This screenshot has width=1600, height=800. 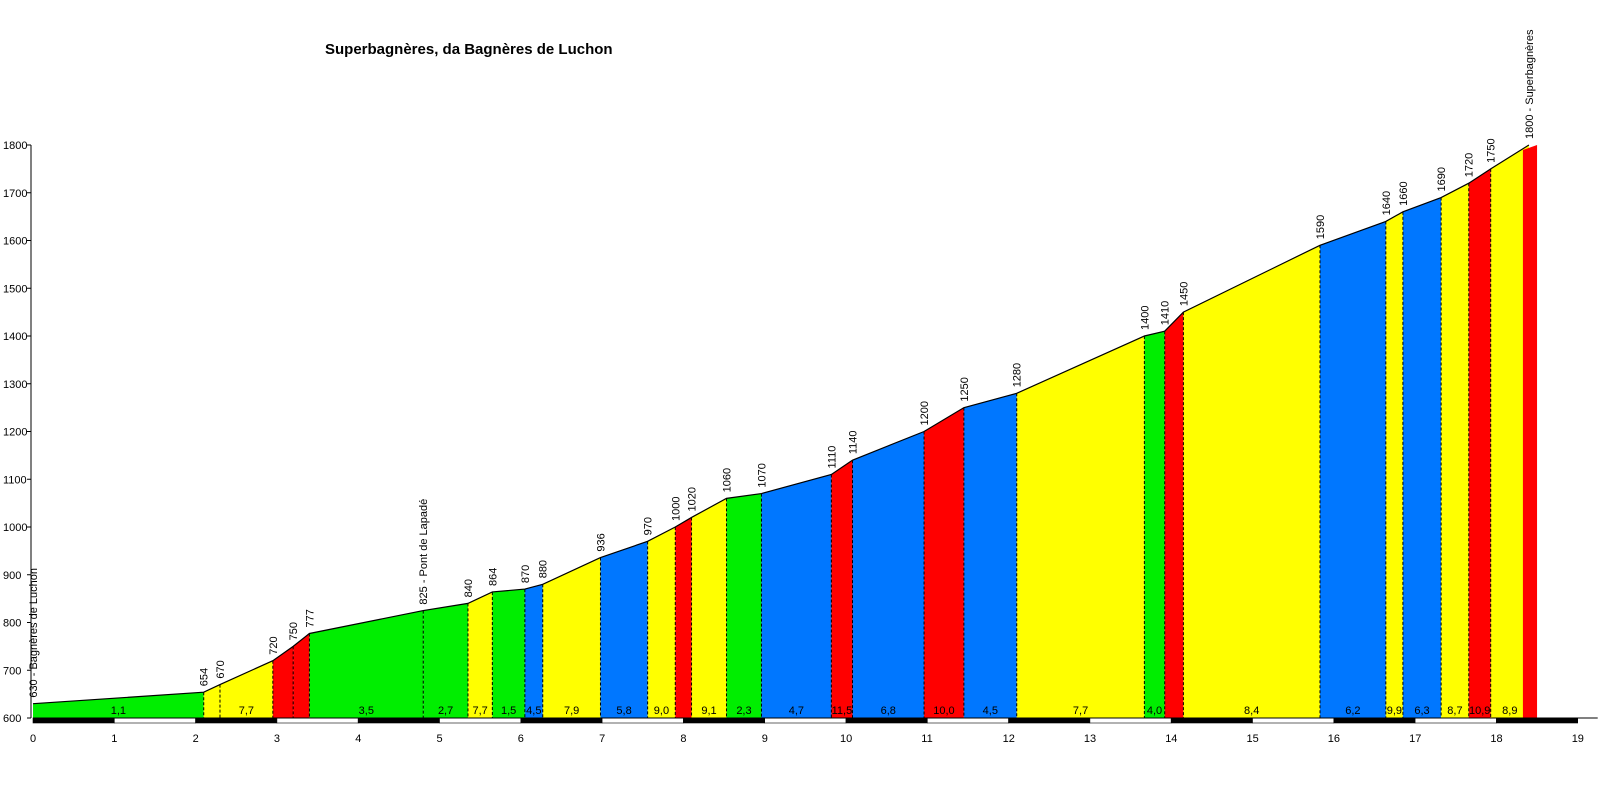 I want to click on x-tick-label: 4, so click(x=358, y=739).